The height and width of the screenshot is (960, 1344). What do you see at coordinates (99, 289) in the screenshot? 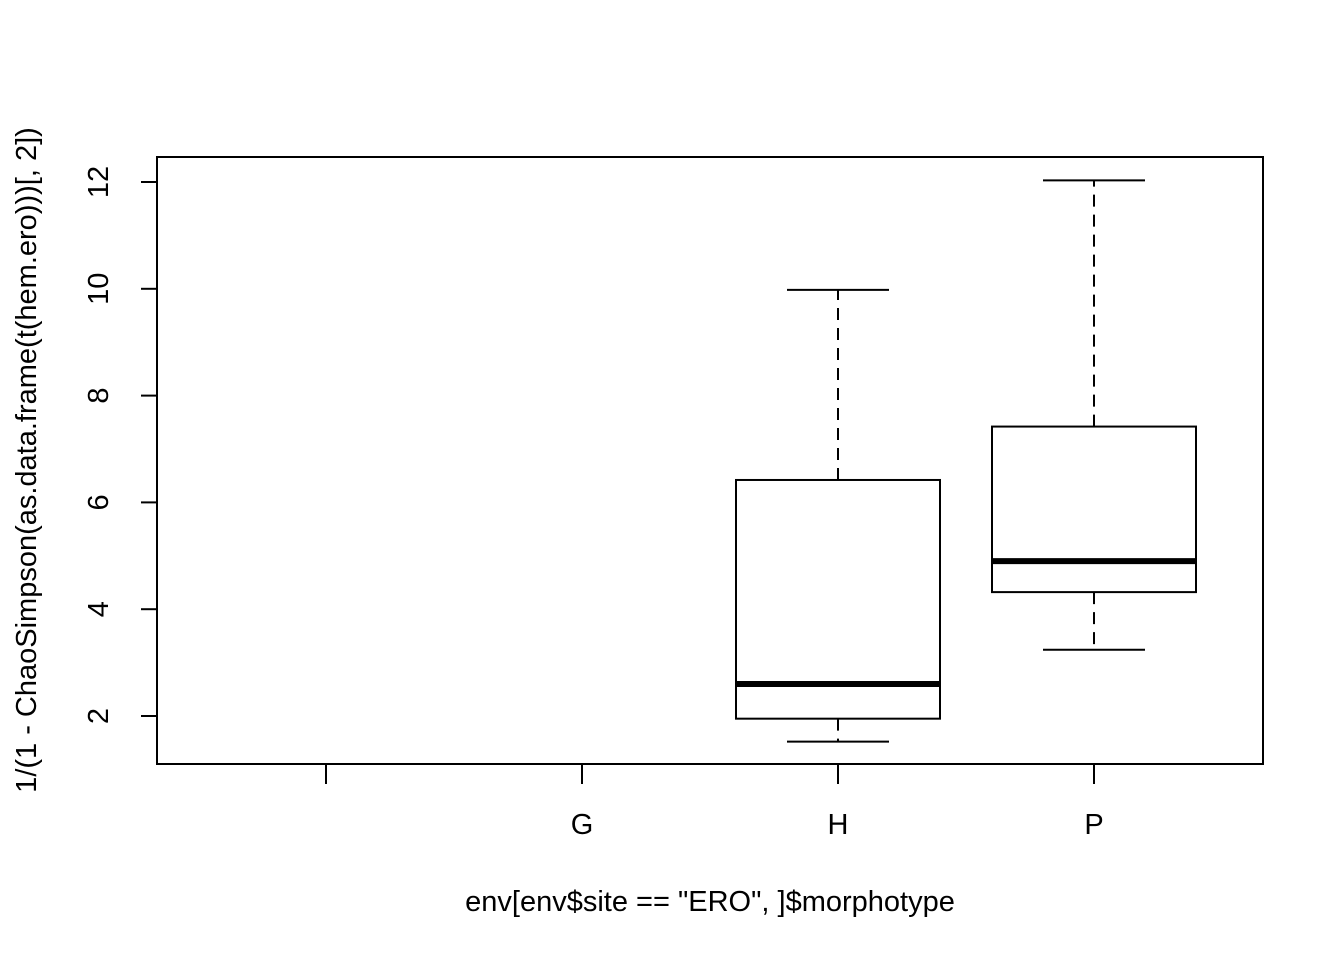
I see `y-tick-label: 10` at bounding box center [99, 289].